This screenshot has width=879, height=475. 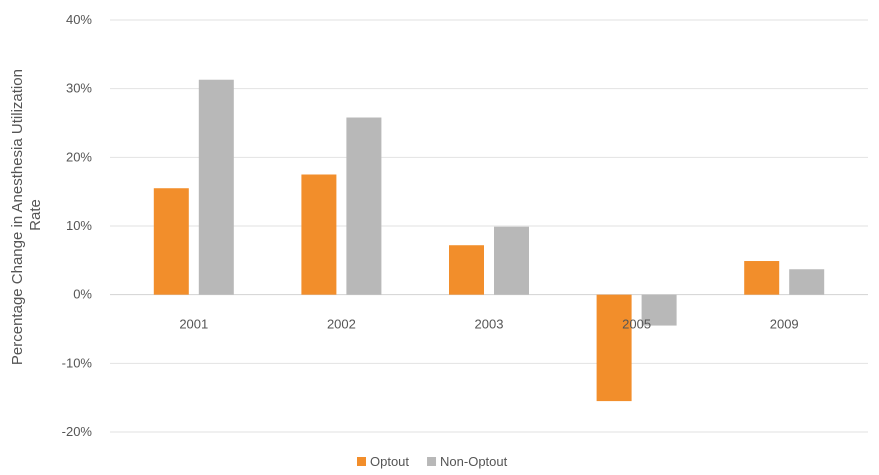 What do you see at coordinates (511, 260) in the screenshot?
I see `bar-non-optout-2003` at bounding box center [511, 260].